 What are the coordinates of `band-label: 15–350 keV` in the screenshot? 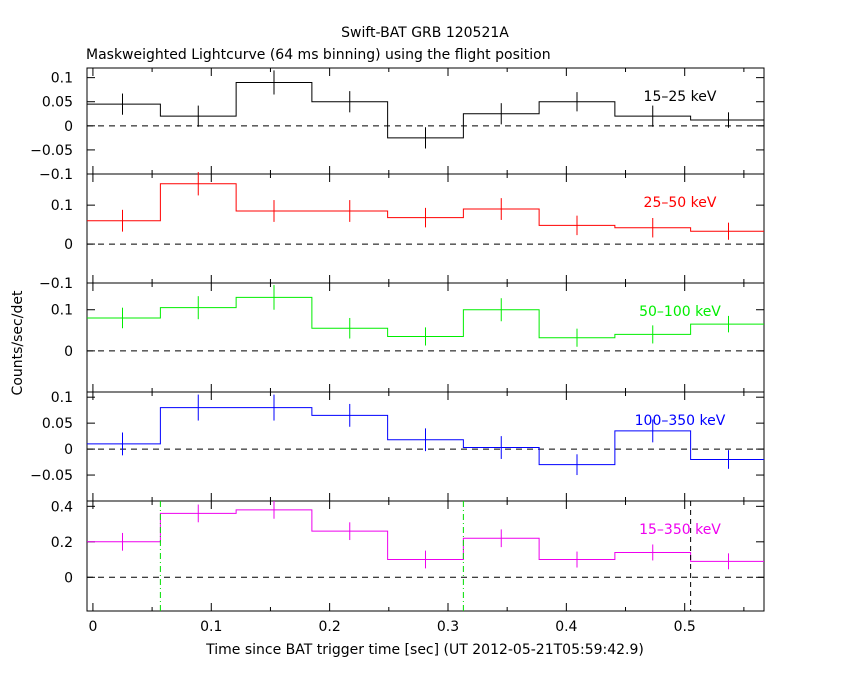 It's located at (680, 530).